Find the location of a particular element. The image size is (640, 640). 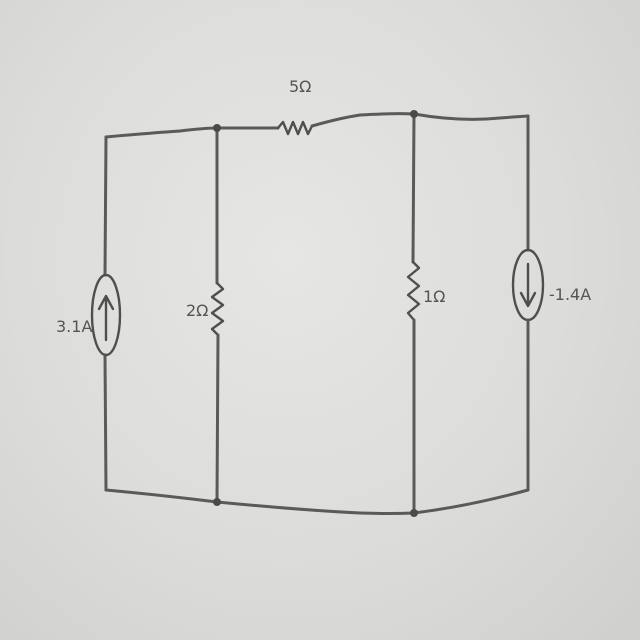

node-top-2-ohm is located at coordinates (217, 128).